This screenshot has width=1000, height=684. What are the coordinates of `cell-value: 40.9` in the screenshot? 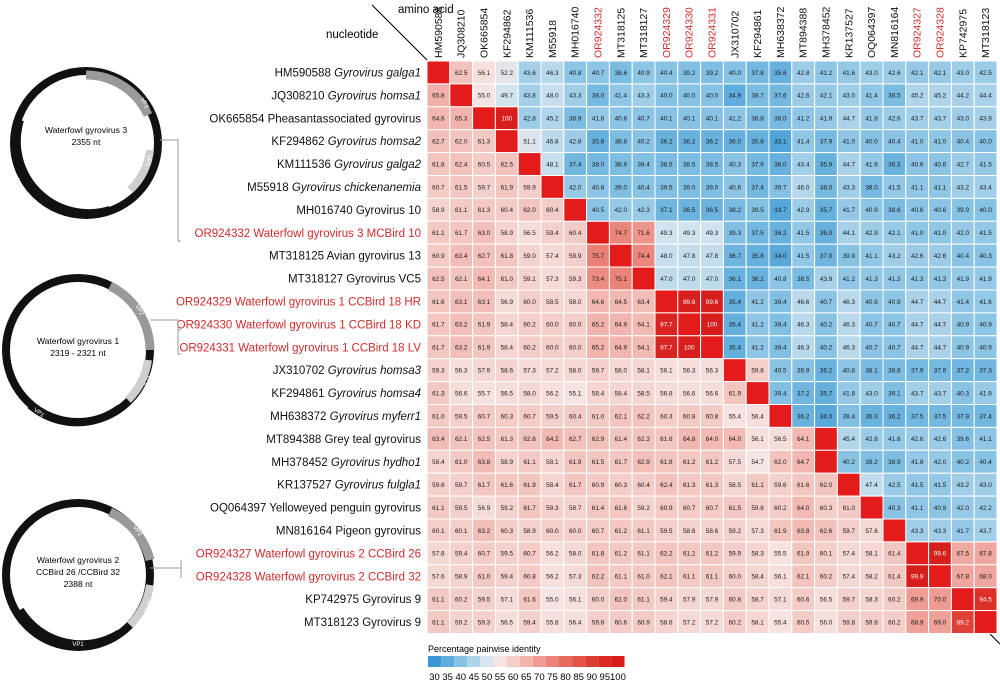 It's located at (985, 348).